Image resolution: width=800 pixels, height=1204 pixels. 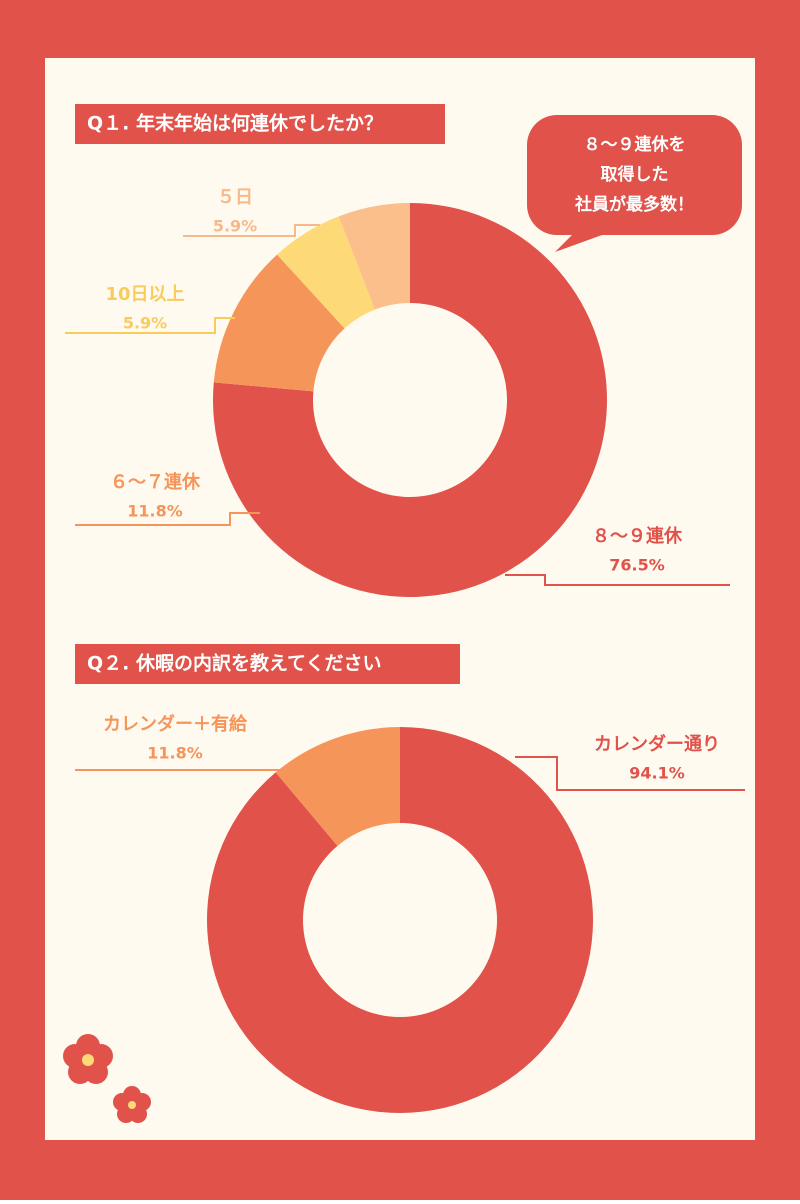 I want to click on slice-label: ５日, so click(x=235, y=197).